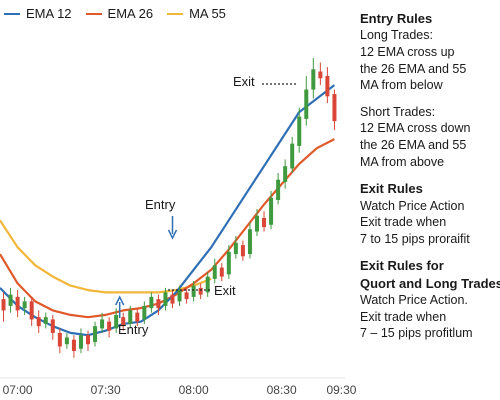 Image resolution: width=500 pixels, height=400 pixels. I want to click on x-tick-label: 08:00, so click(194, 390).